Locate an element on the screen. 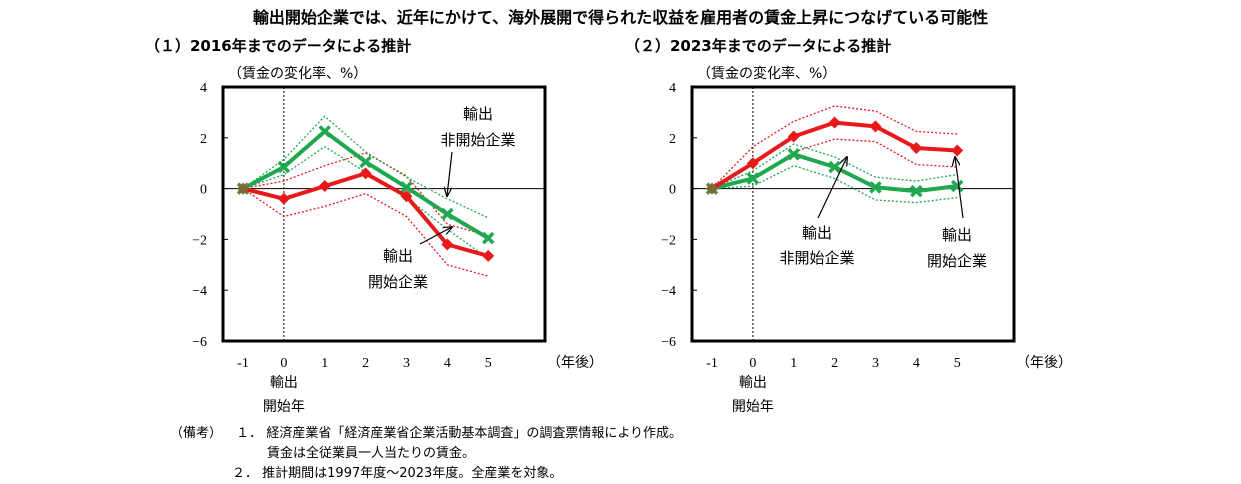 The image size is (1241, 484). note-row: ２． 推計期間は1997年度～2023年度。全産業を対象。 is located at coordinates (426, 474).